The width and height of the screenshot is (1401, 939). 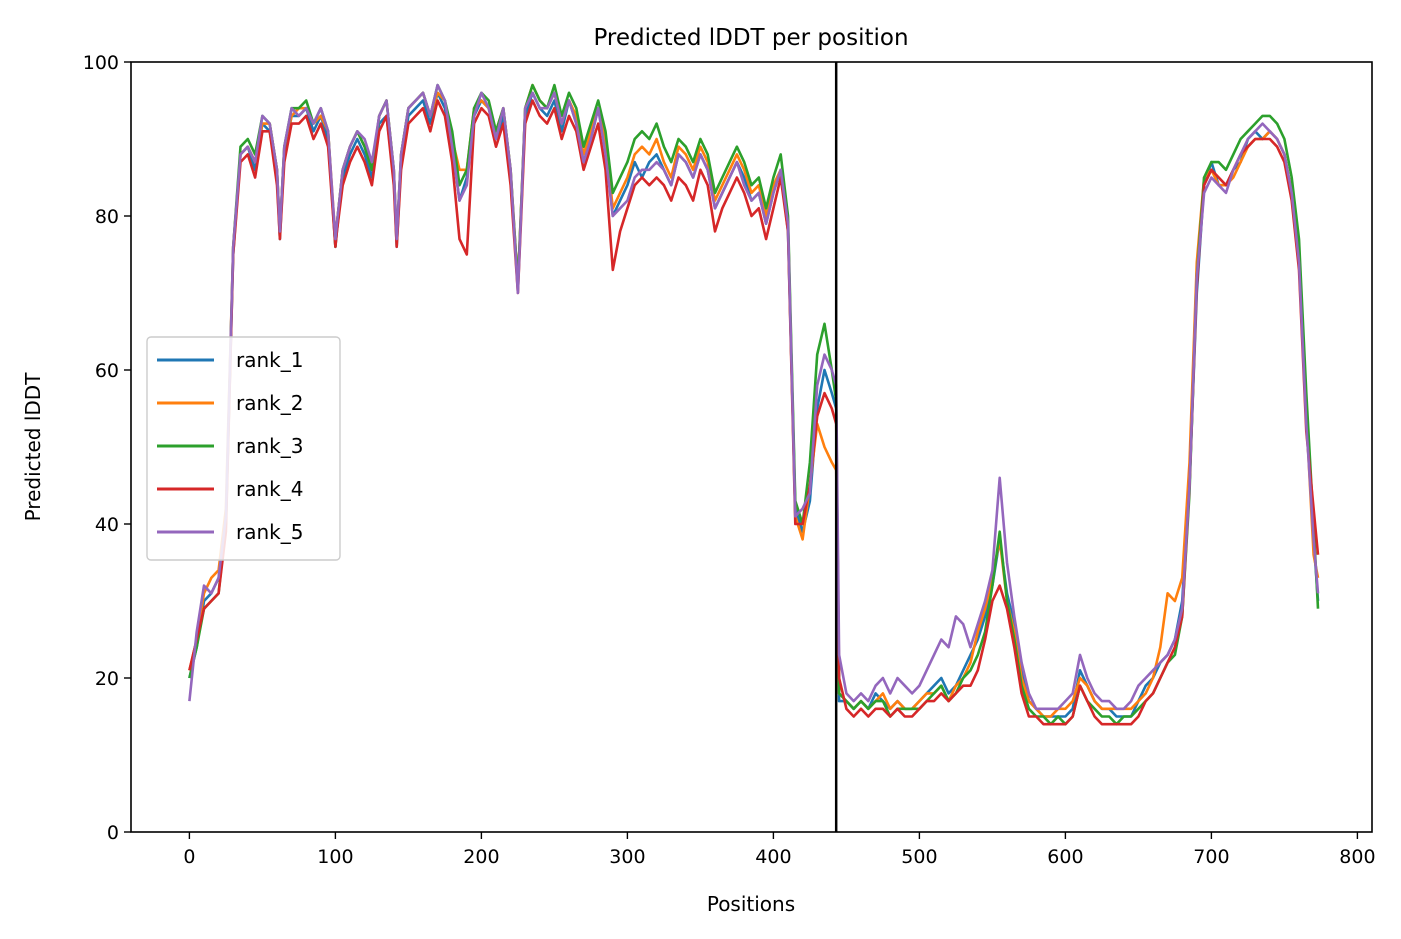 What do you see at coordinates (627, 857) in the screenshot?
I see `x-tick-label: 300` at bounding box center [627, 857].